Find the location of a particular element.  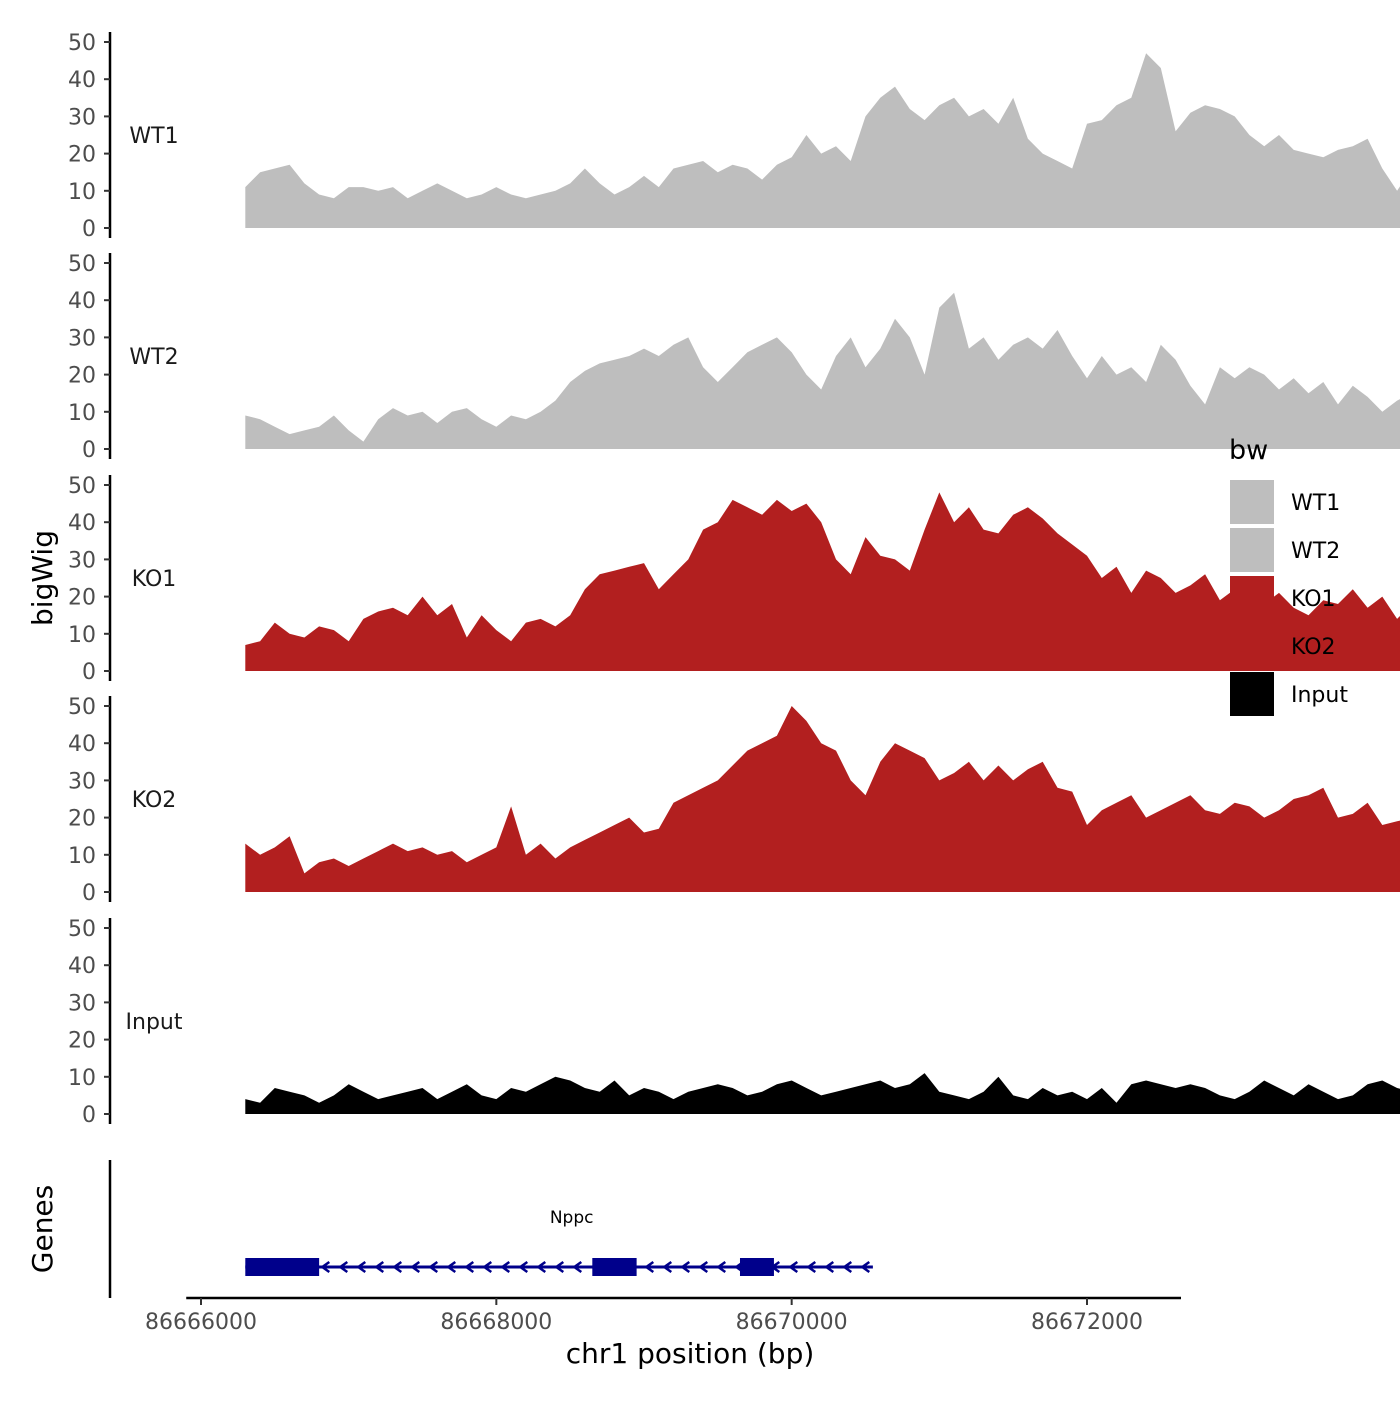

track-wt1: 0 10 20 30 40 50 WT1 is located at coordinates (734, 136).